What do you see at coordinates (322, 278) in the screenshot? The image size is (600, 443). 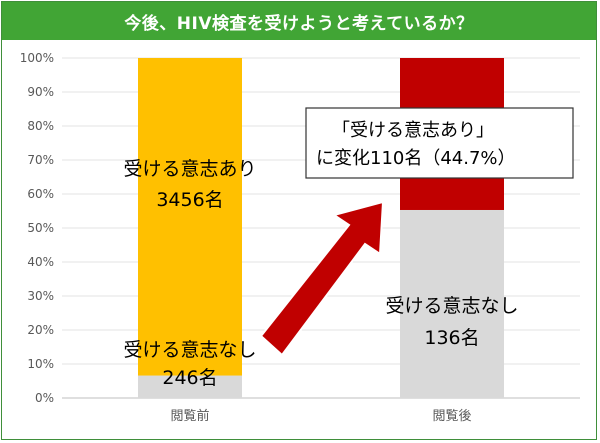 I see `change-arrow-icon` at bounding box center [322, 278].